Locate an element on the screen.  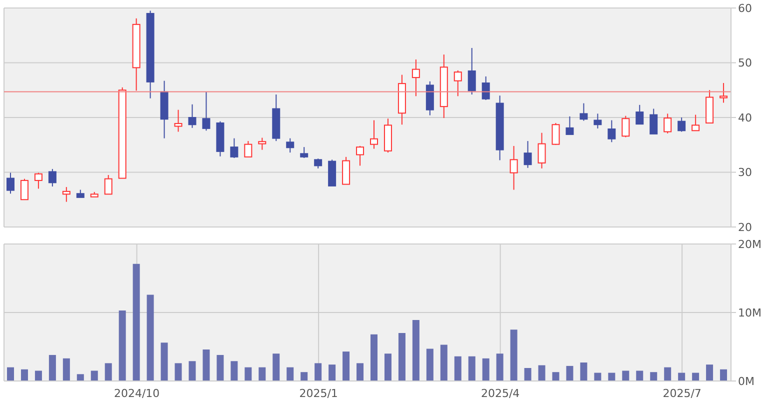
x-tick-label: 2025/7 is located at coordinates (682, 393).